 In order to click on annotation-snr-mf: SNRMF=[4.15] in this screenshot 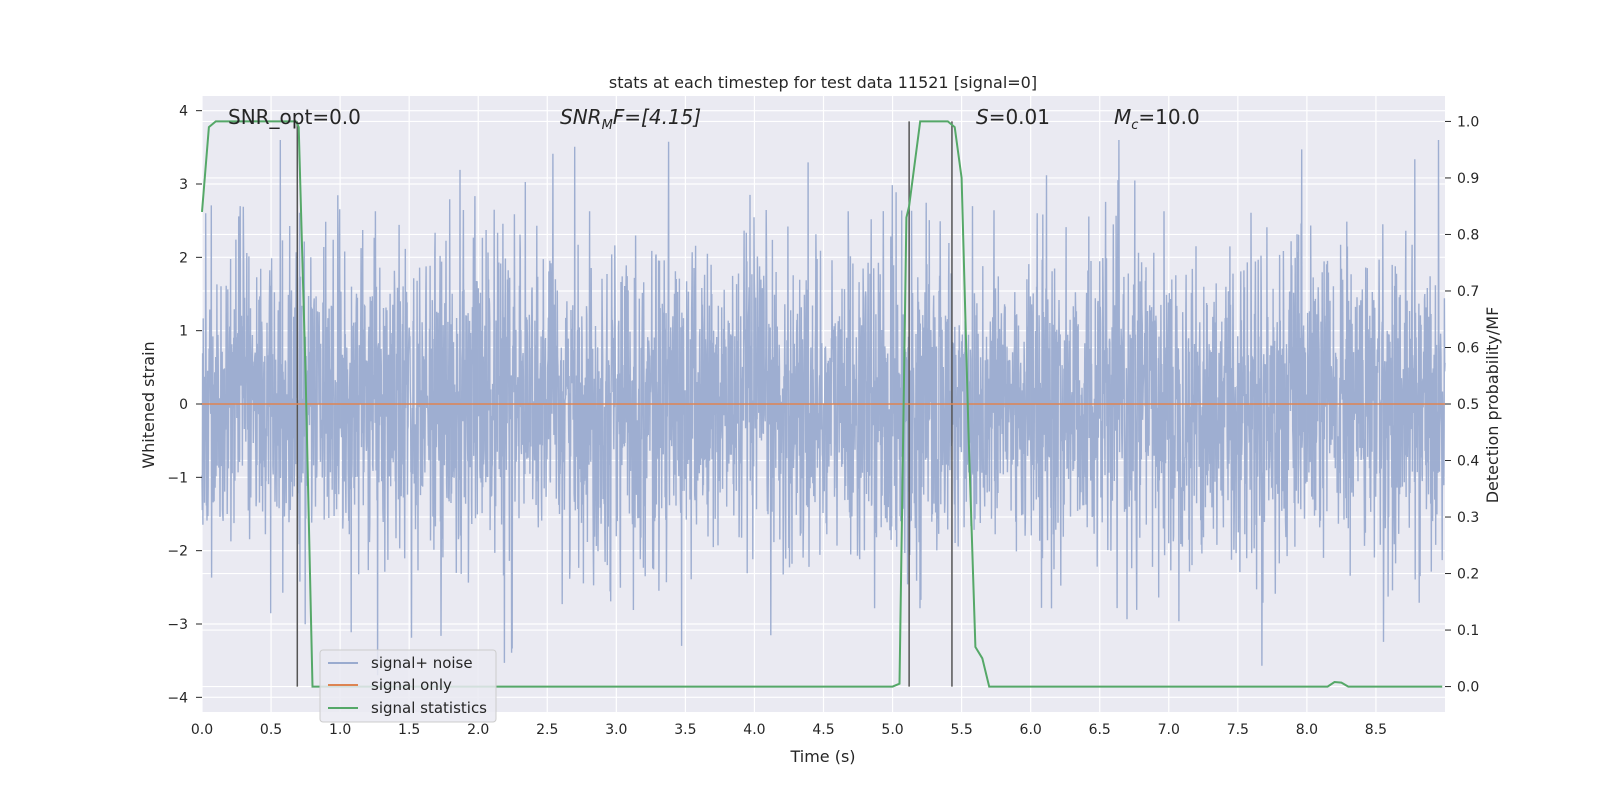, I will do `click(630, 119)`.